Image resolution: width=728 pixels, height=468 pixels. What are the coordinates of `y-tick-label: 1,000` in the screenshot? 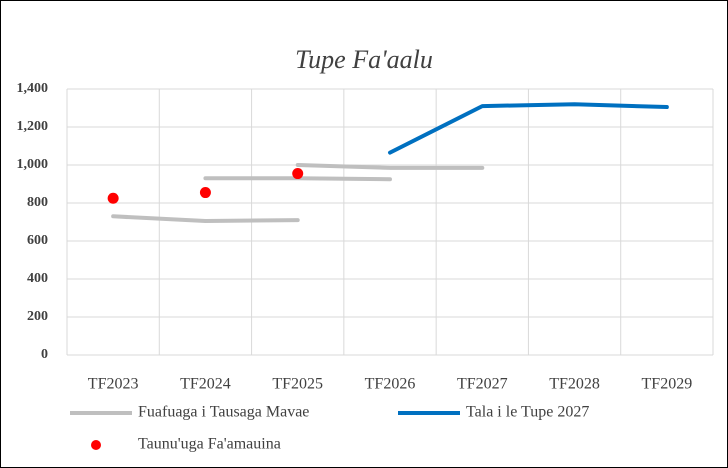 It's located at (33, 164).